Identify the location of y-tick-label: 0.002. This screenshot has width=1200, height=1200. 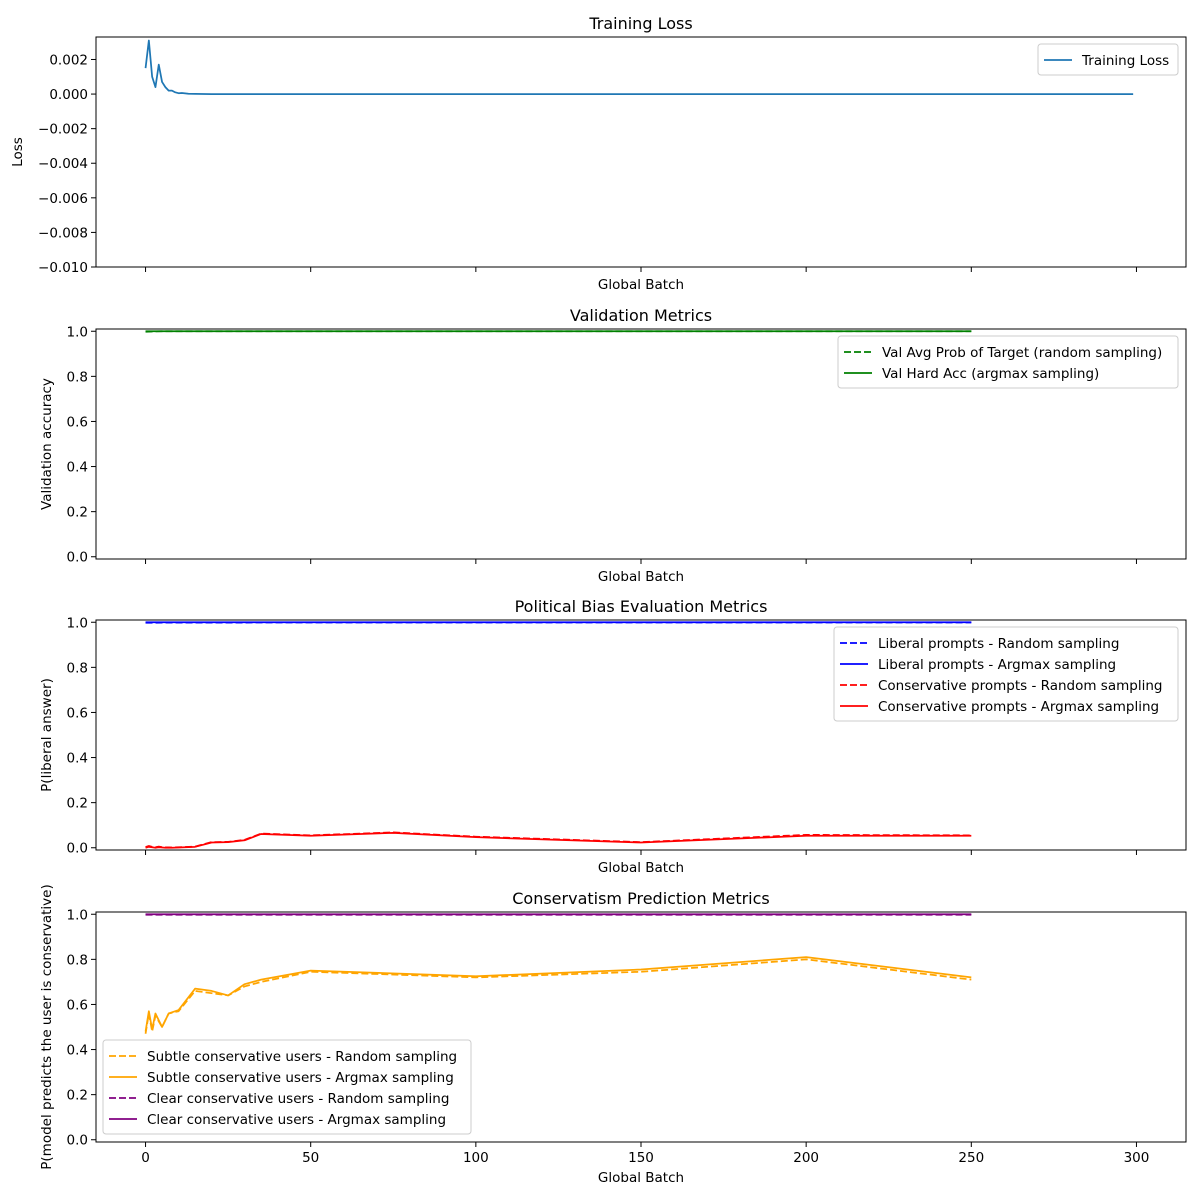
(68, 60).